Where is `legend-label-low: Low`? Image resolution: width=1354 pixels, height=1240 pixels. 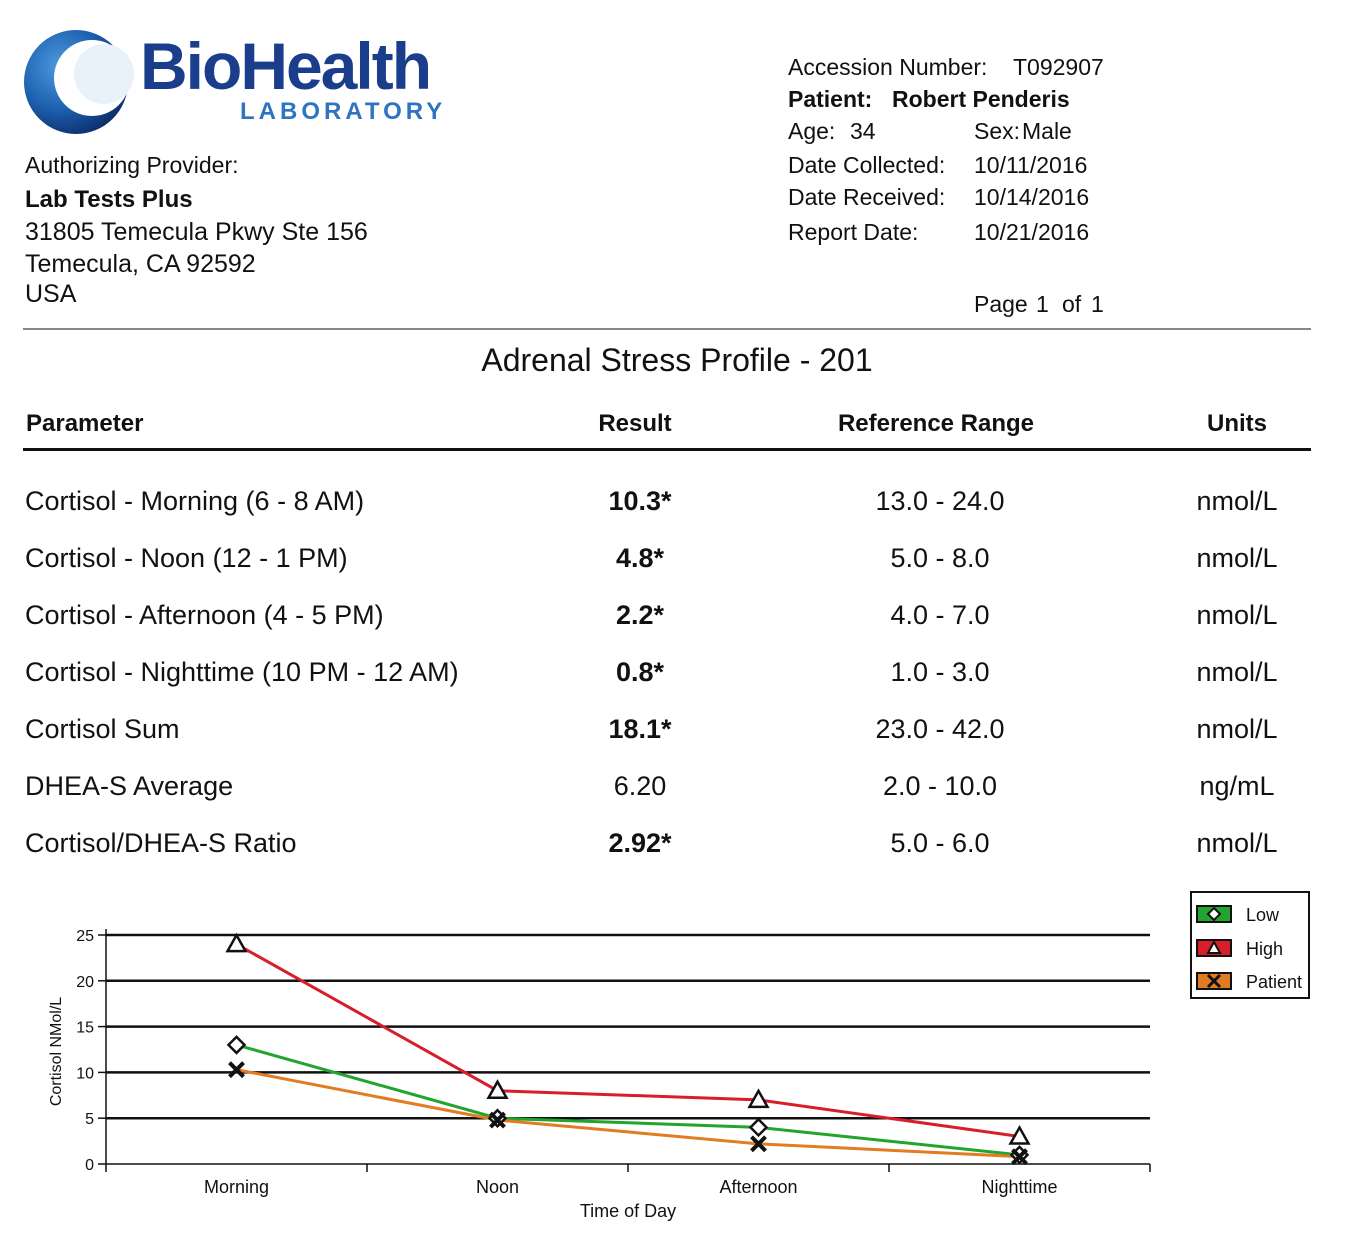 legend-label-low: Low is located at coordinates (1263, 915).